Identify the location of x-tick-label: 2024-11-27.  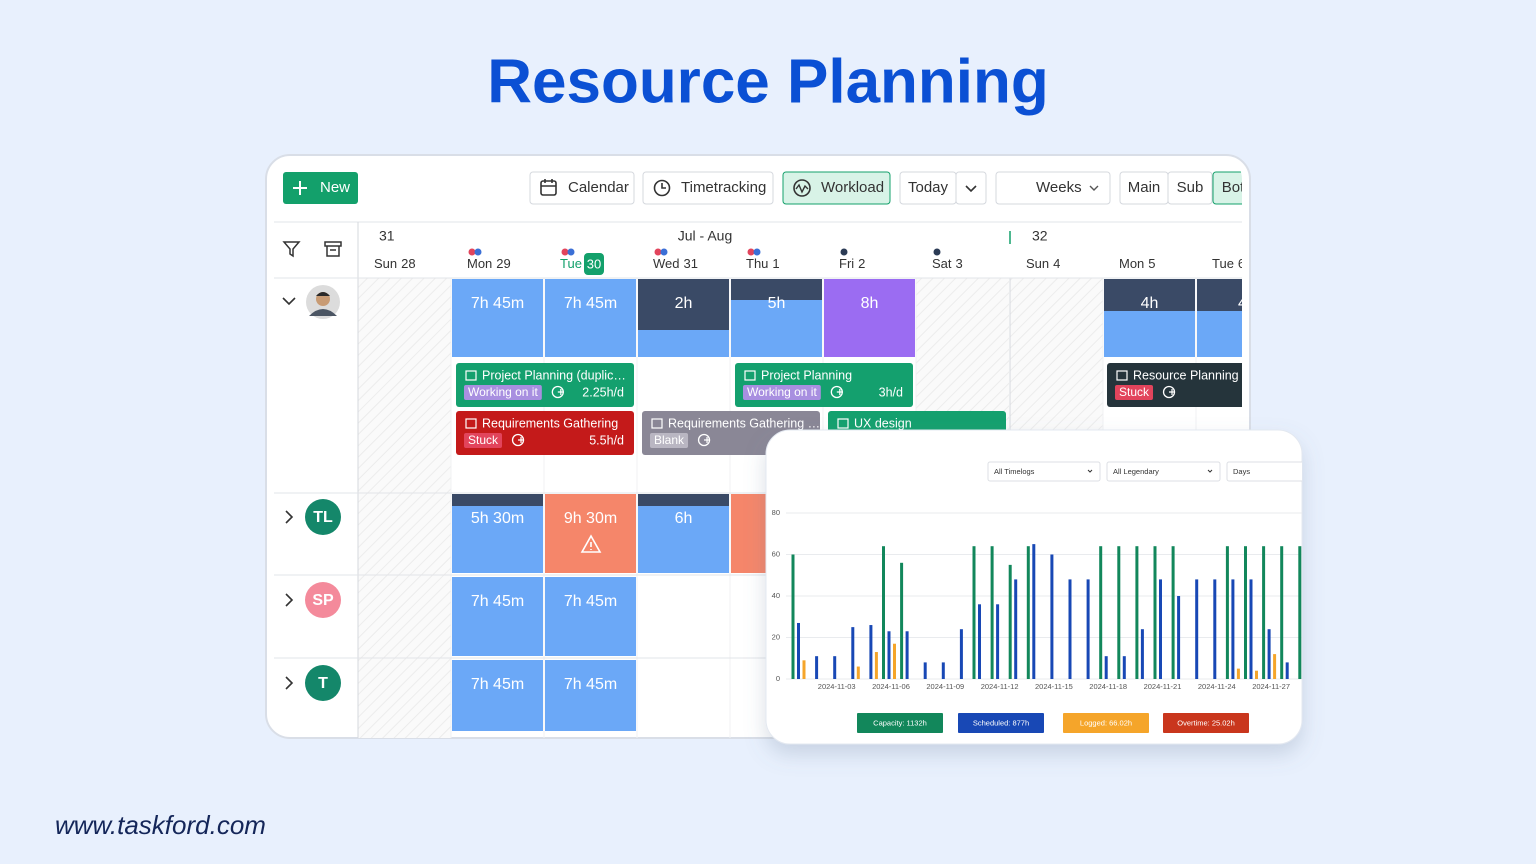
(1271, 686).